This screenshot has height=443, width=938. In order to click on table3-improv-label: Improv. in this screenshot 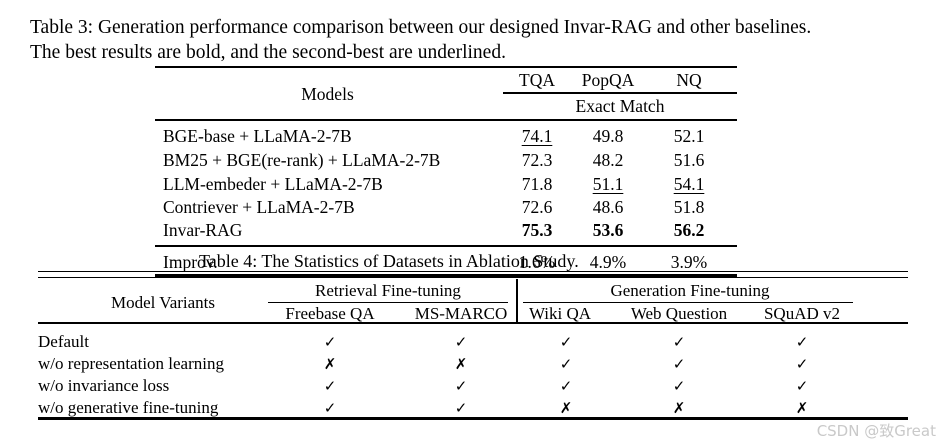, I will do `click(190, 262)`.